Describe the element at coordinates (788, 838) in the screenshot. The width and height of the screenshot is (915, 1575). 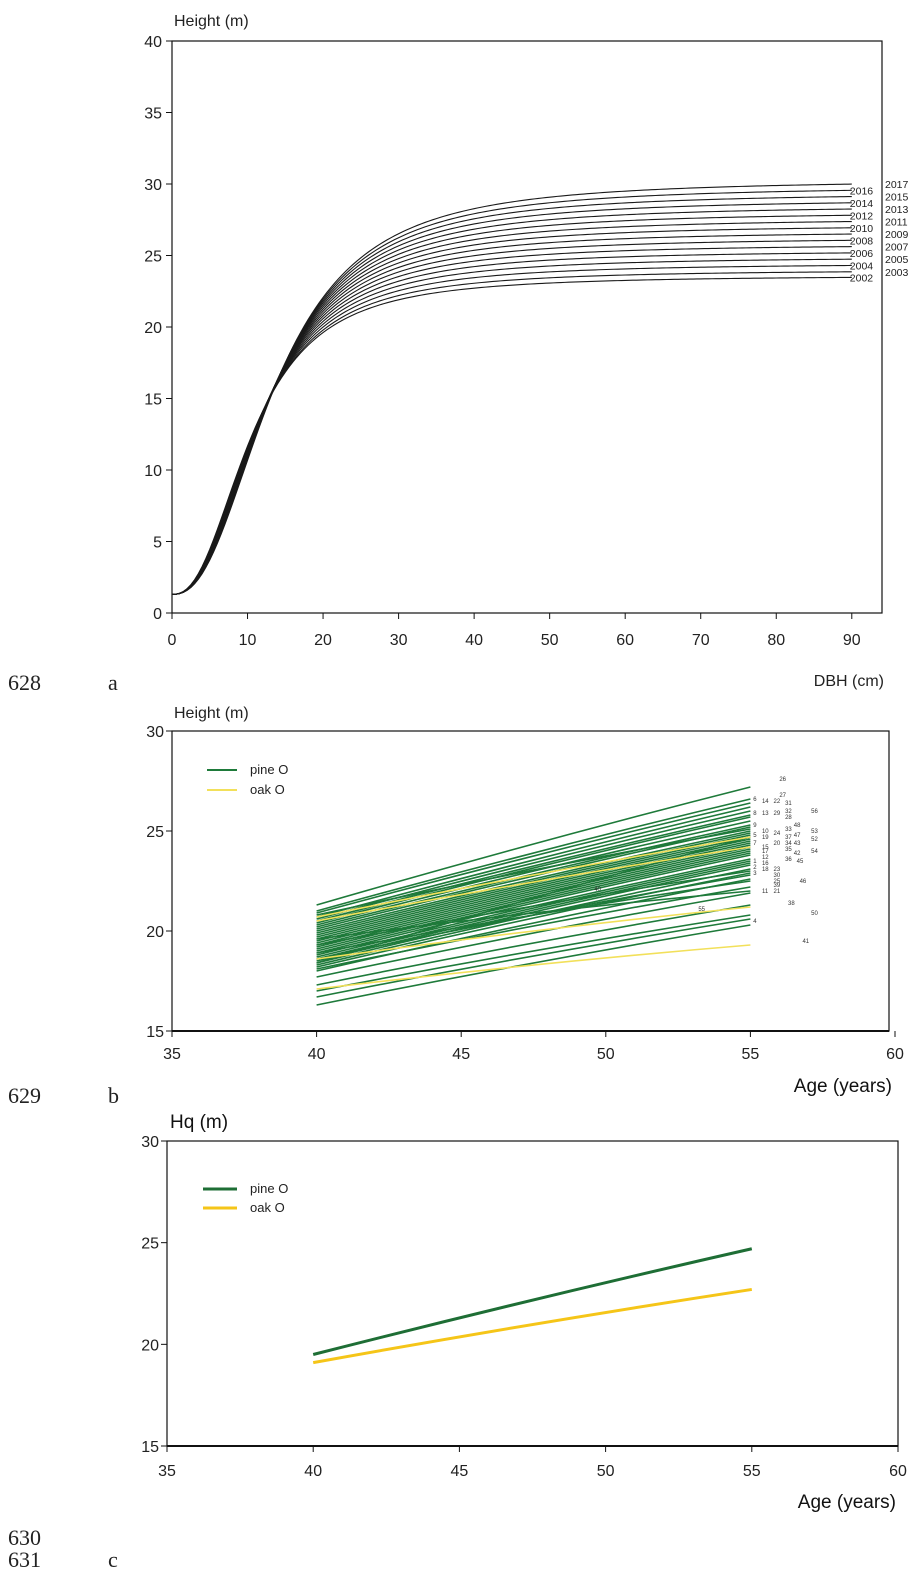
I see `line-label: 37` at that location.